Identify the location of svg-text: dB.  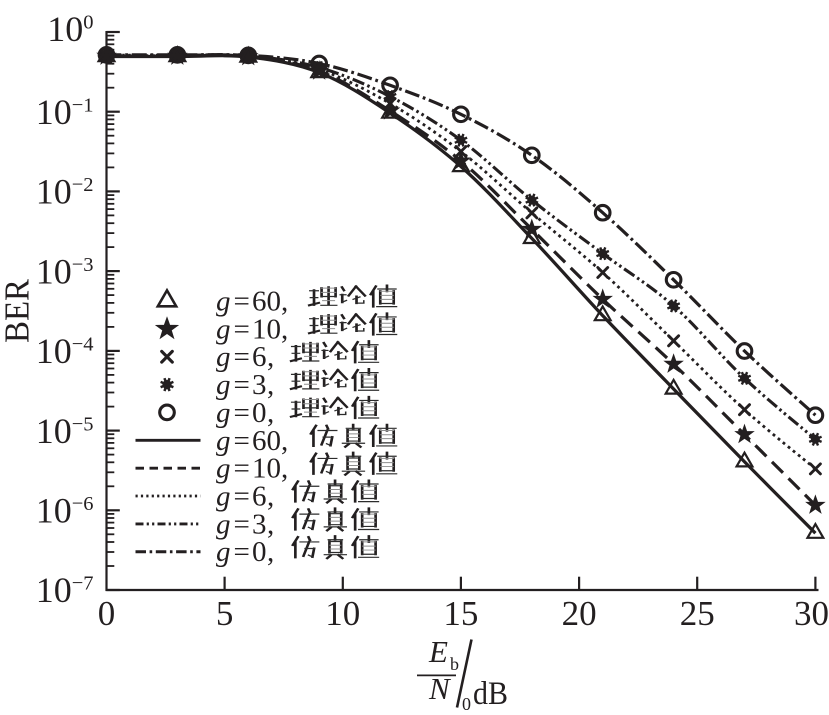
(490, 694).